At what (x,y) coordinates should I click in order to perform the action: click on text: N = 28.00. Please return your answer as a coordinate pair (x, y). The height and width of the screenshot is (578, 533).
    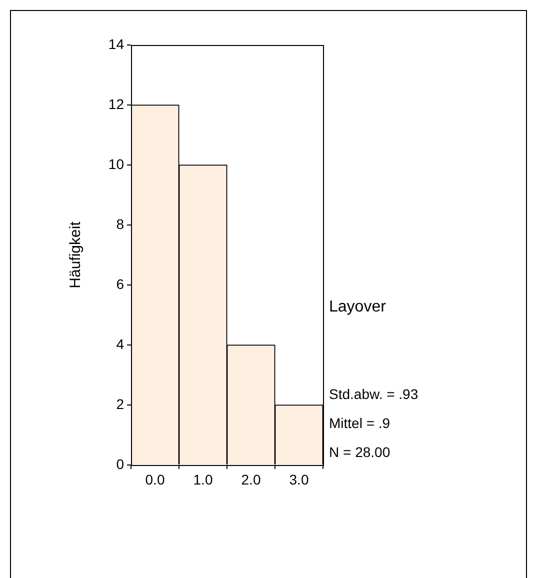
    Looking at the image, I should click on (359, 452).